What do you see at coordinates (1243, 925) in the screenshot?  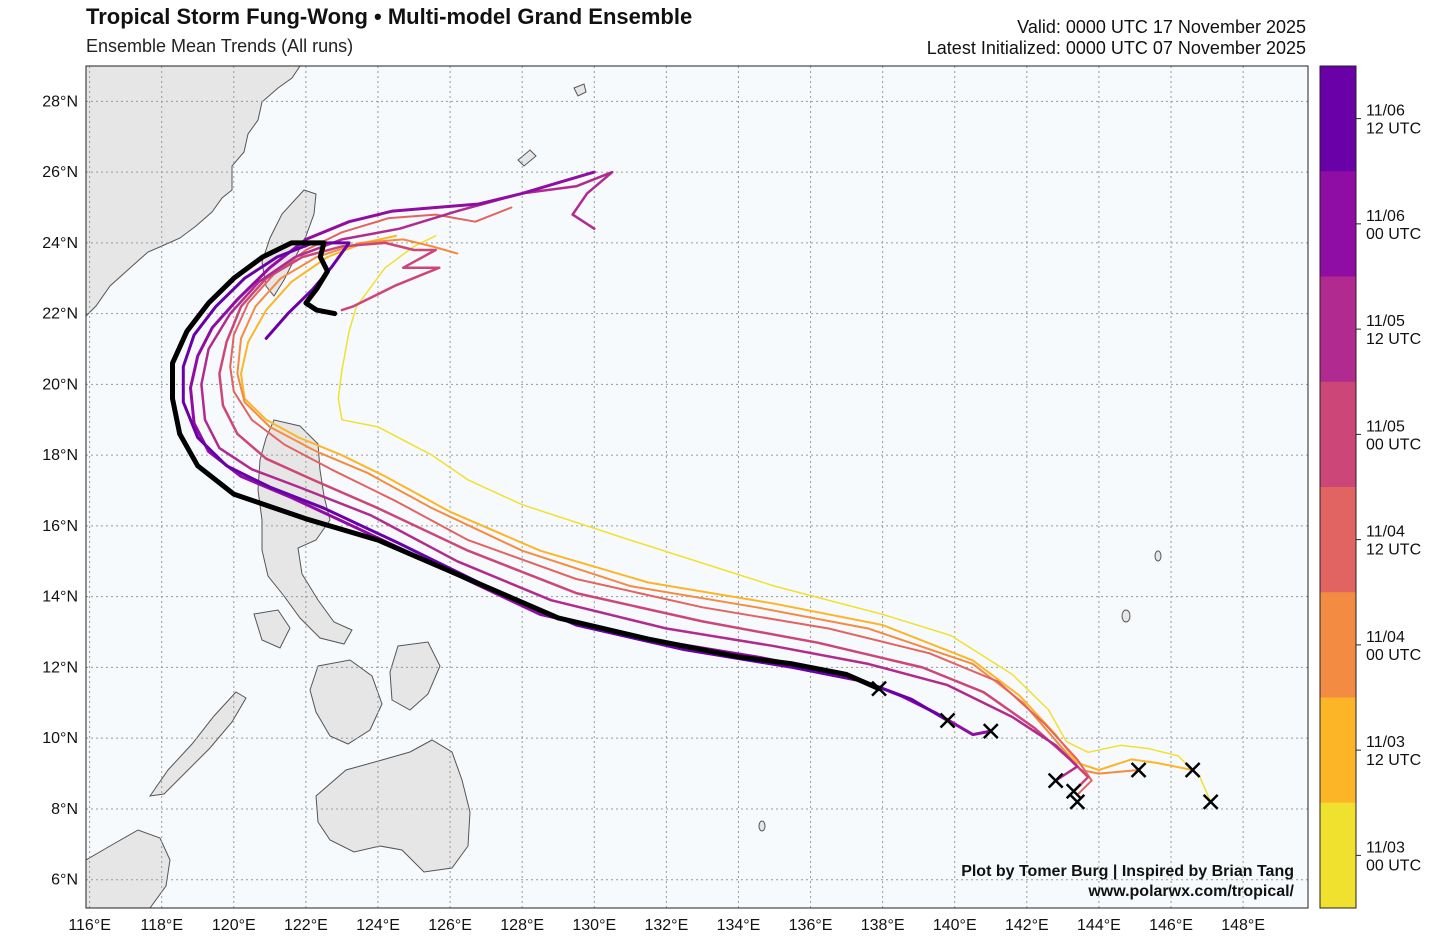 I see `lon-label: 148°E` at bounding box center [1243, 925].